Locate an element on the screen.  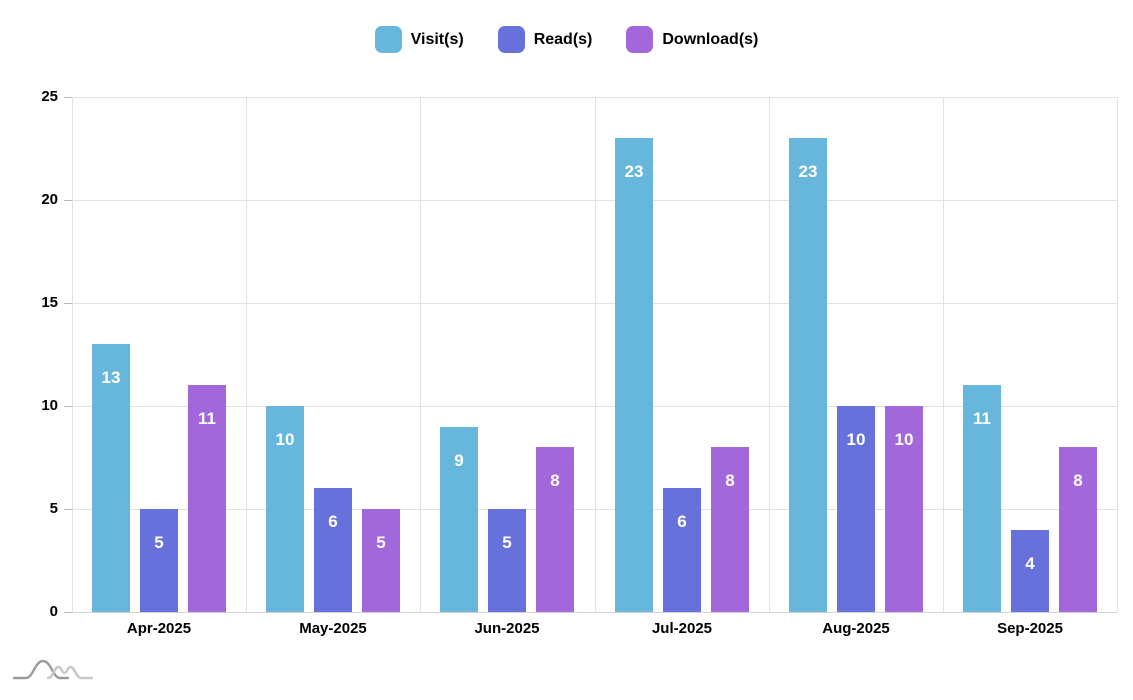
legend-item-label: Visit(s) is located at coordinates (437, 39).